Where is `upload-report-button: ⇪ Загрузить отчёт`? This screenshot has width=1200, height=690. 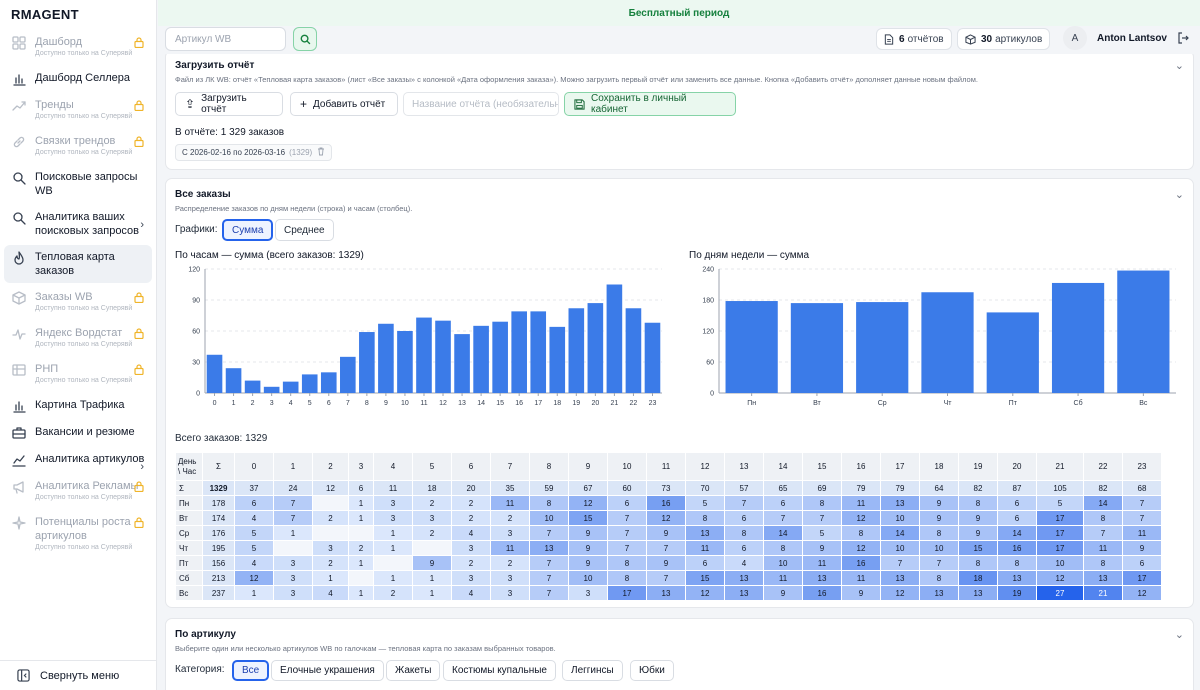 upload-report-button: ⇪ Загрузить отчёт is located at coordinates (229, 104).